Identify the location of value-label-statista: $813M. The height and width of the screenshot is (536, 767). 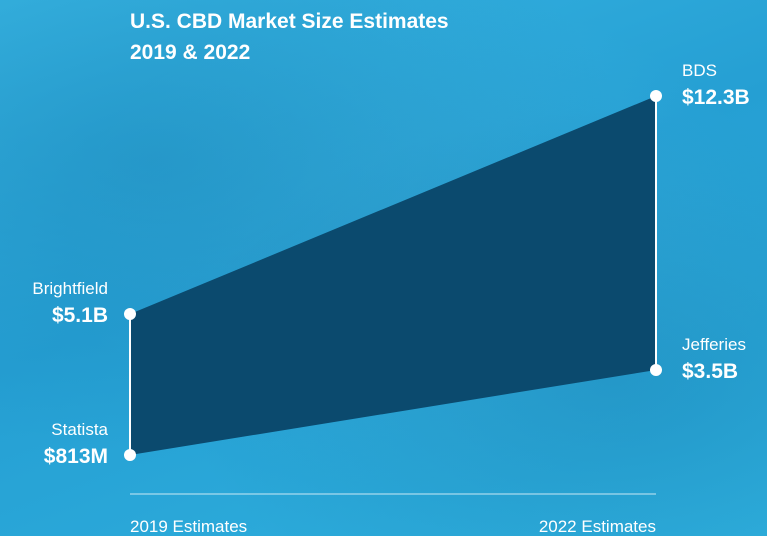
(76, 456).